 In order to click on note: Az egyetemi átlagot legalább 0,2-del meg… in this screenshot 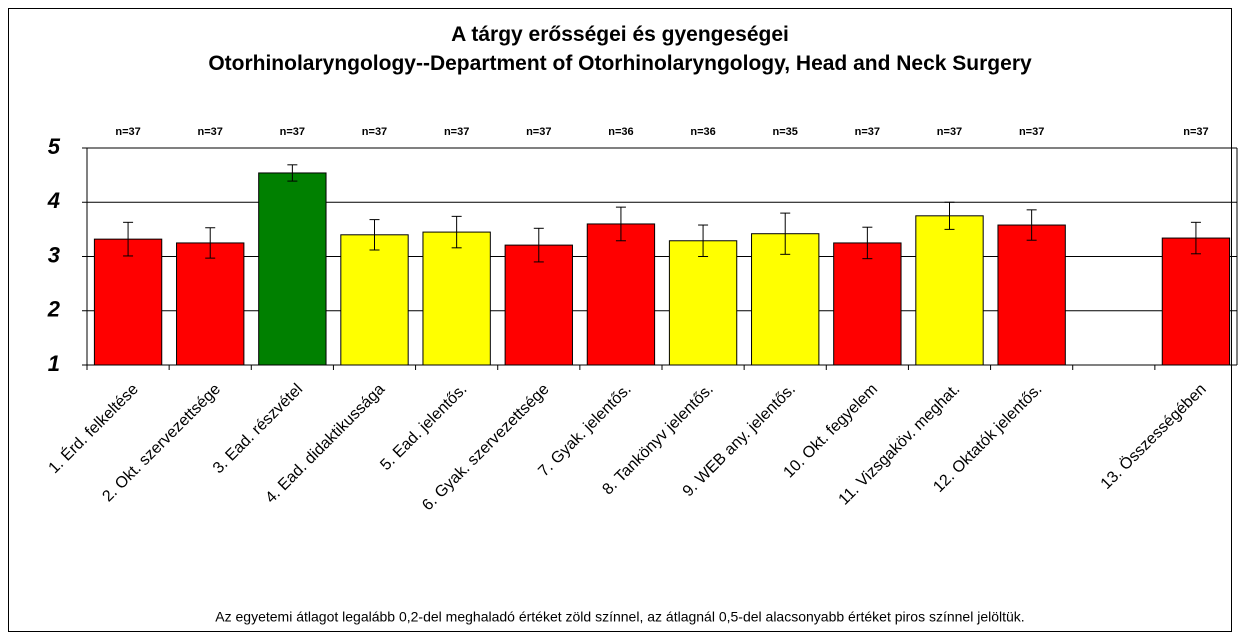, I will do `click(619, 617)`.